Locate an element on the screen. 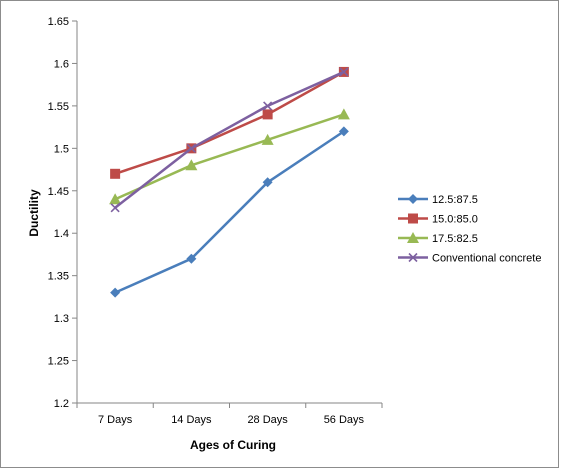 The width and height of the screenshot is (561, 470). legend-item: 17.5:82.5 is located at coordinates (438, 238).